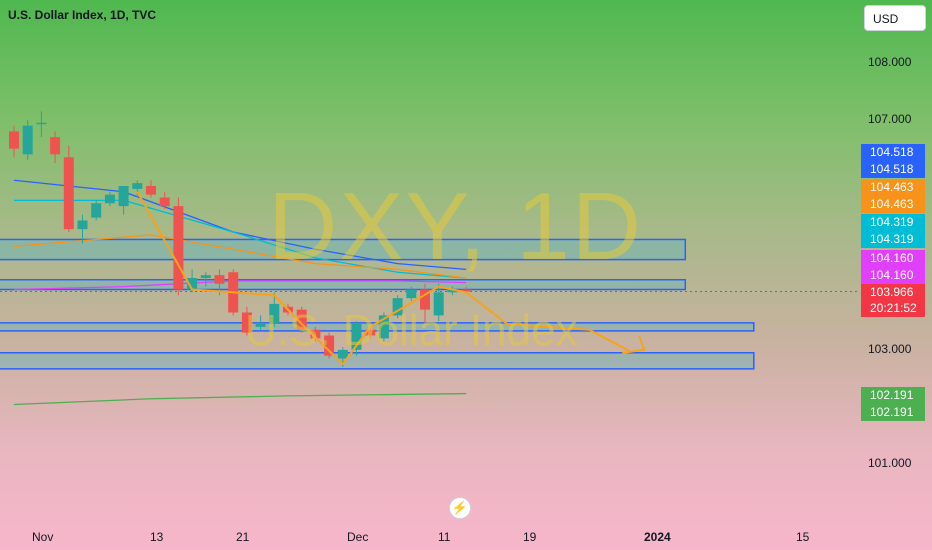  Describe the element at coordinates (460, 508) in the screenshot. I see `flash-icon: ⚡` at that location.